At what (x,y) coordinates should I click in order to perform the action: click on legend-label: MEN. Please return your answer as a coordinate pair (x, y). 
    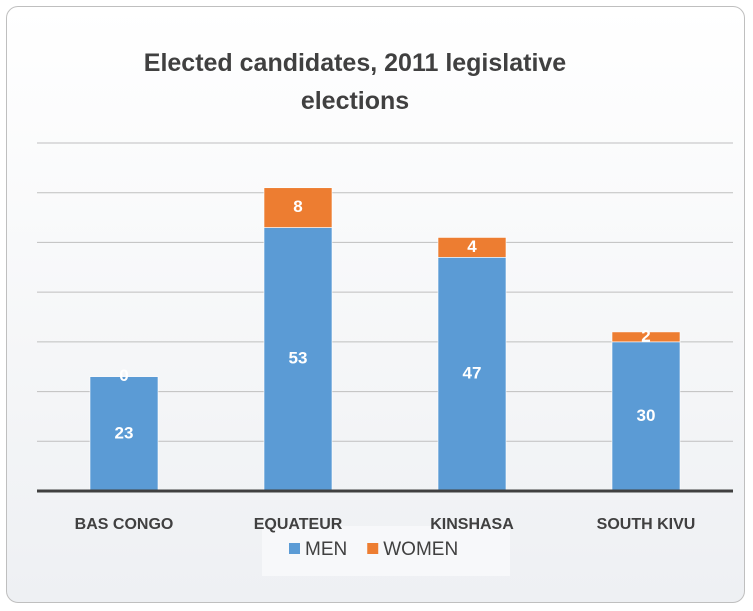
    Looking at the image, I should click on (326, 549).